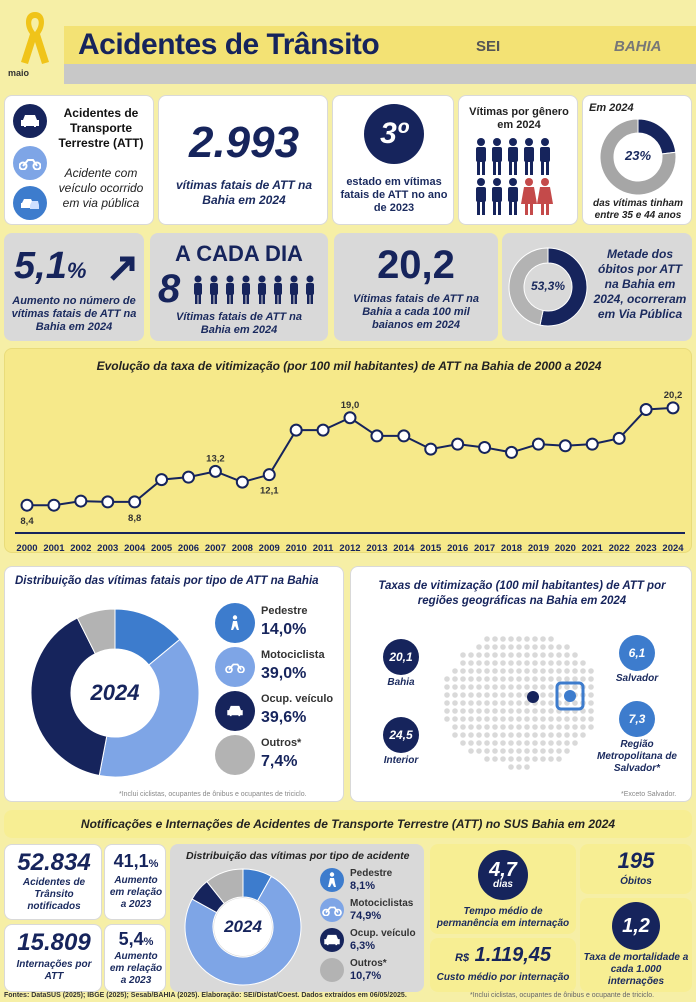 This screenshot has width=696, height=1002. I want to click on distribution-donut, so click(115, 693).